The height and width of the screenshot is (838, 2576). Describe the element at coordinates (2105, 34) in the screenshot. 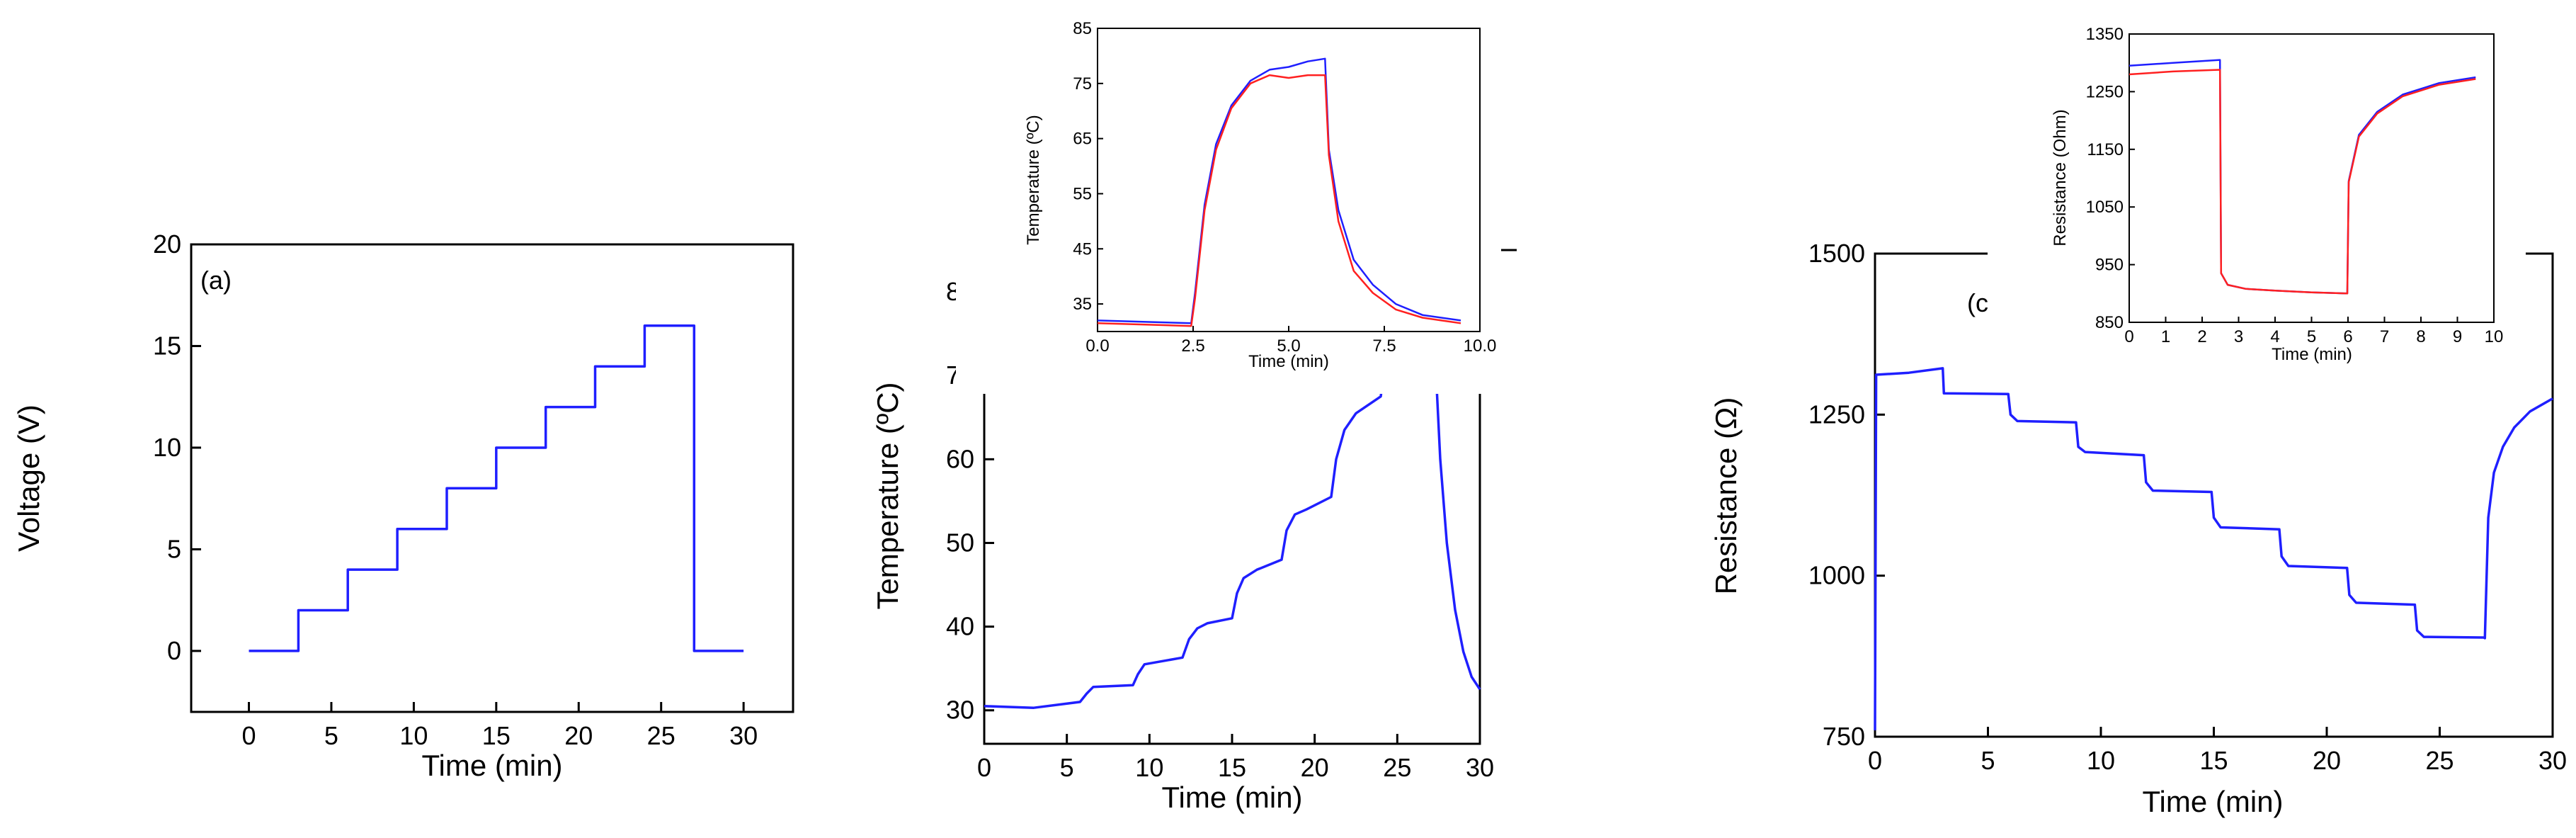

I see `y-tick-label: 1350` at that location.